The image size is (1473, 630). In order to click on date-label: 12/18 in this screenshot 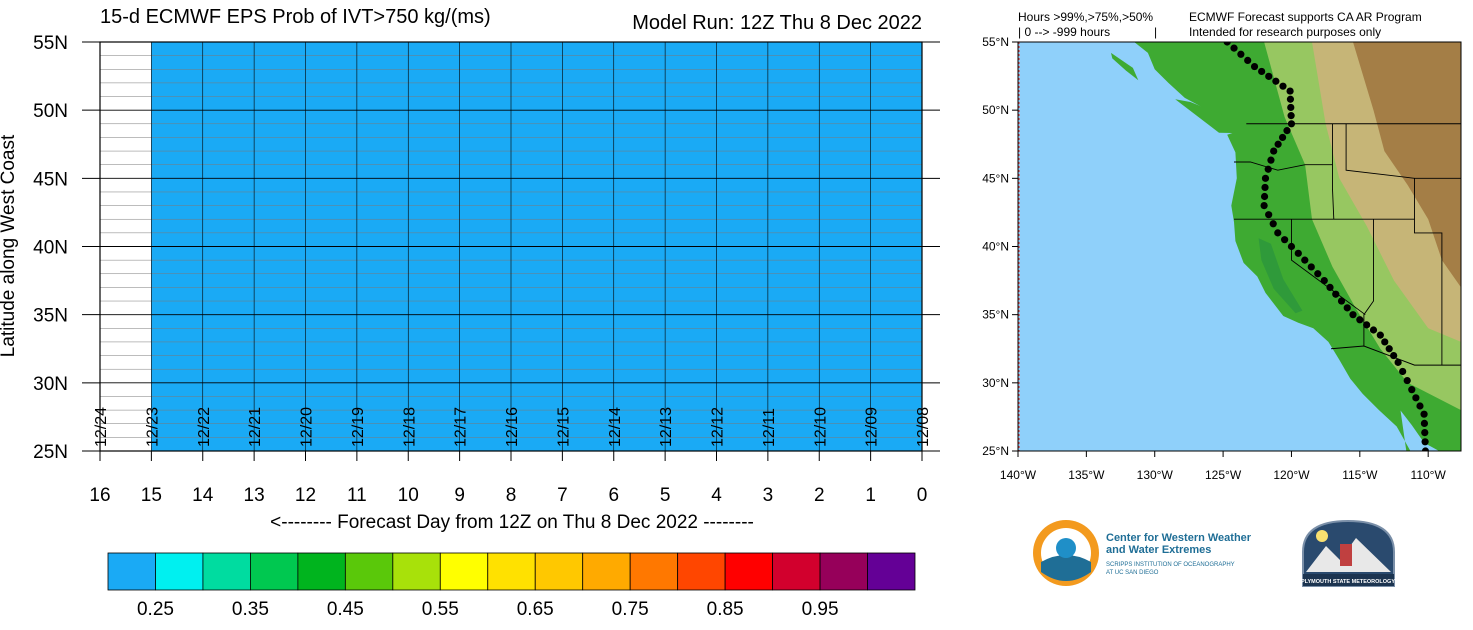, I will do `click(409, 427)`.